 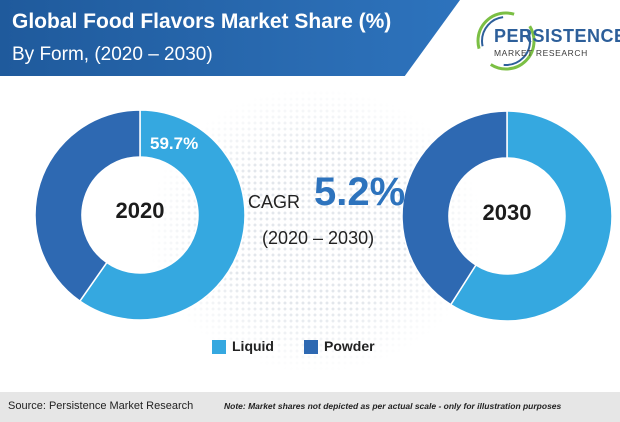 I want to click on cagr-period: (2020 – 2030), so click(x=318, y=238).